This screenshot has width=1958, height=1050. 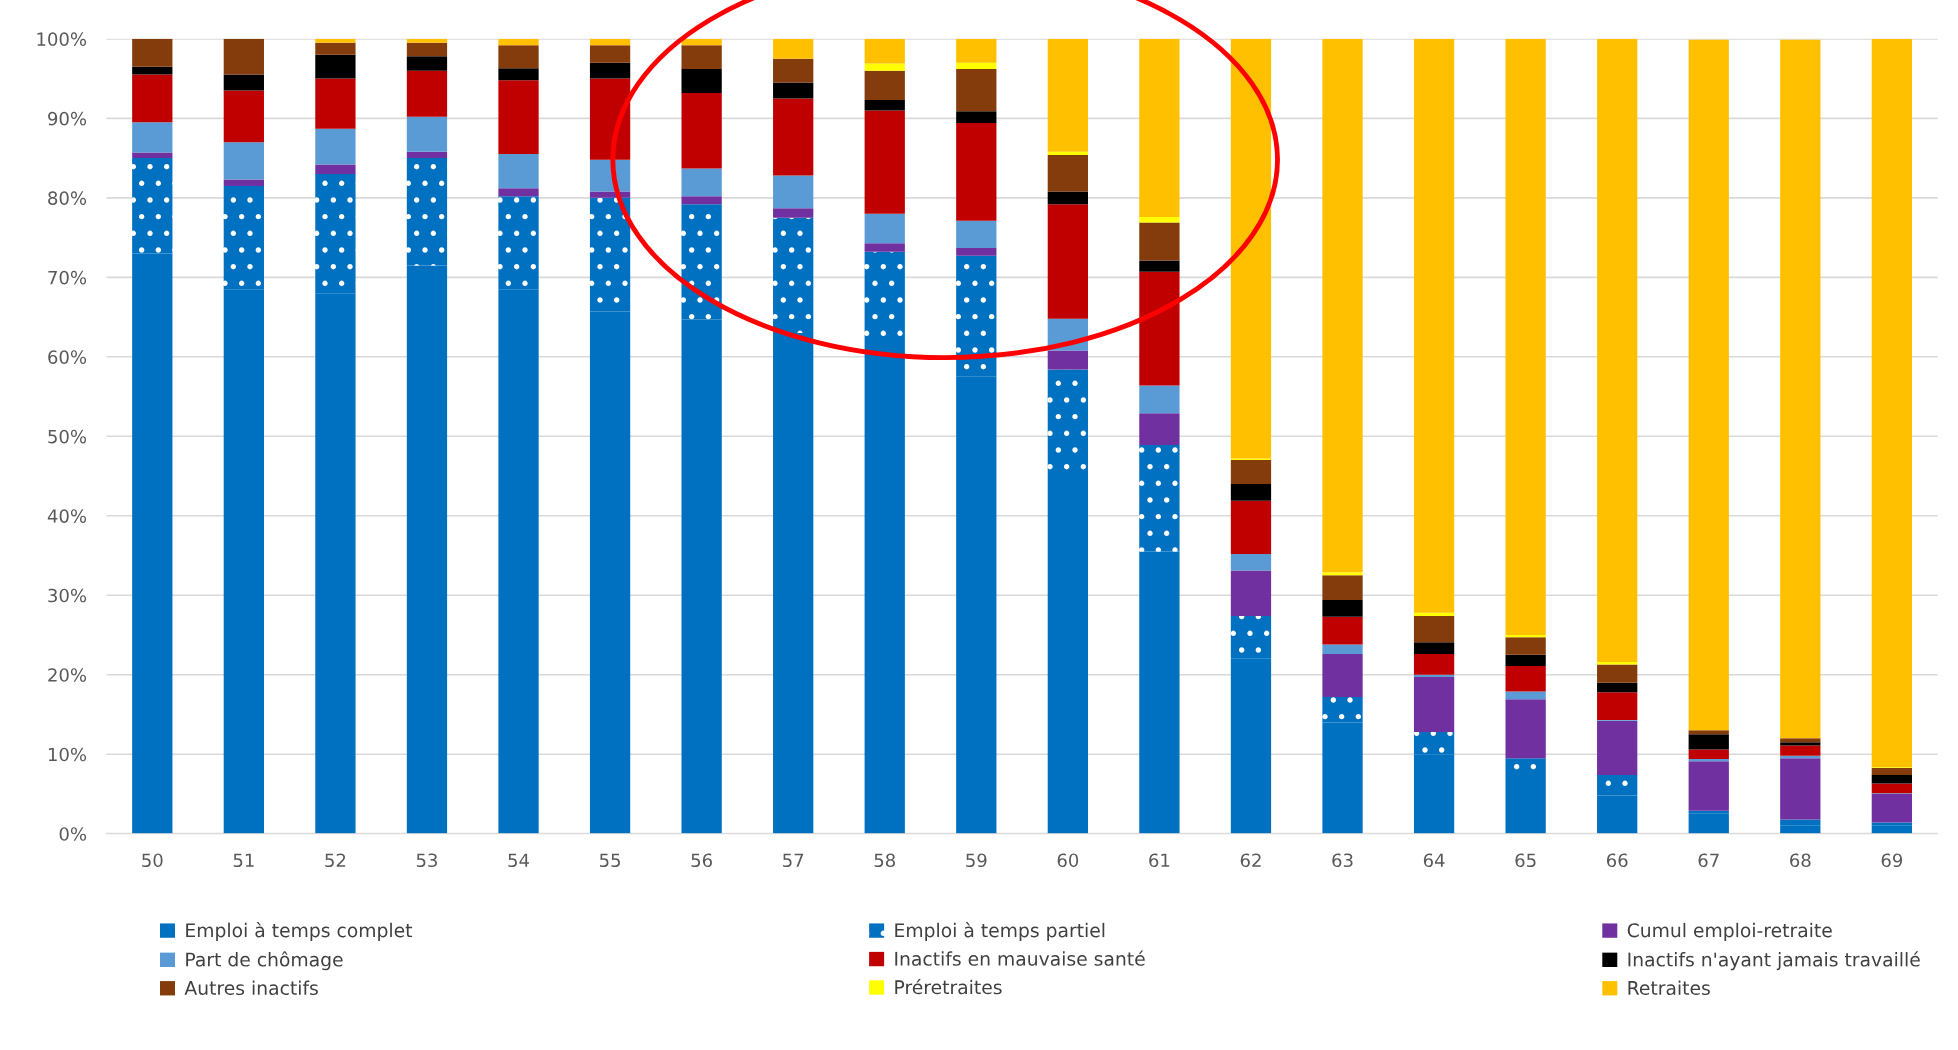 I want to click on x-tick-label: 67, so click(x=1708, y=860).